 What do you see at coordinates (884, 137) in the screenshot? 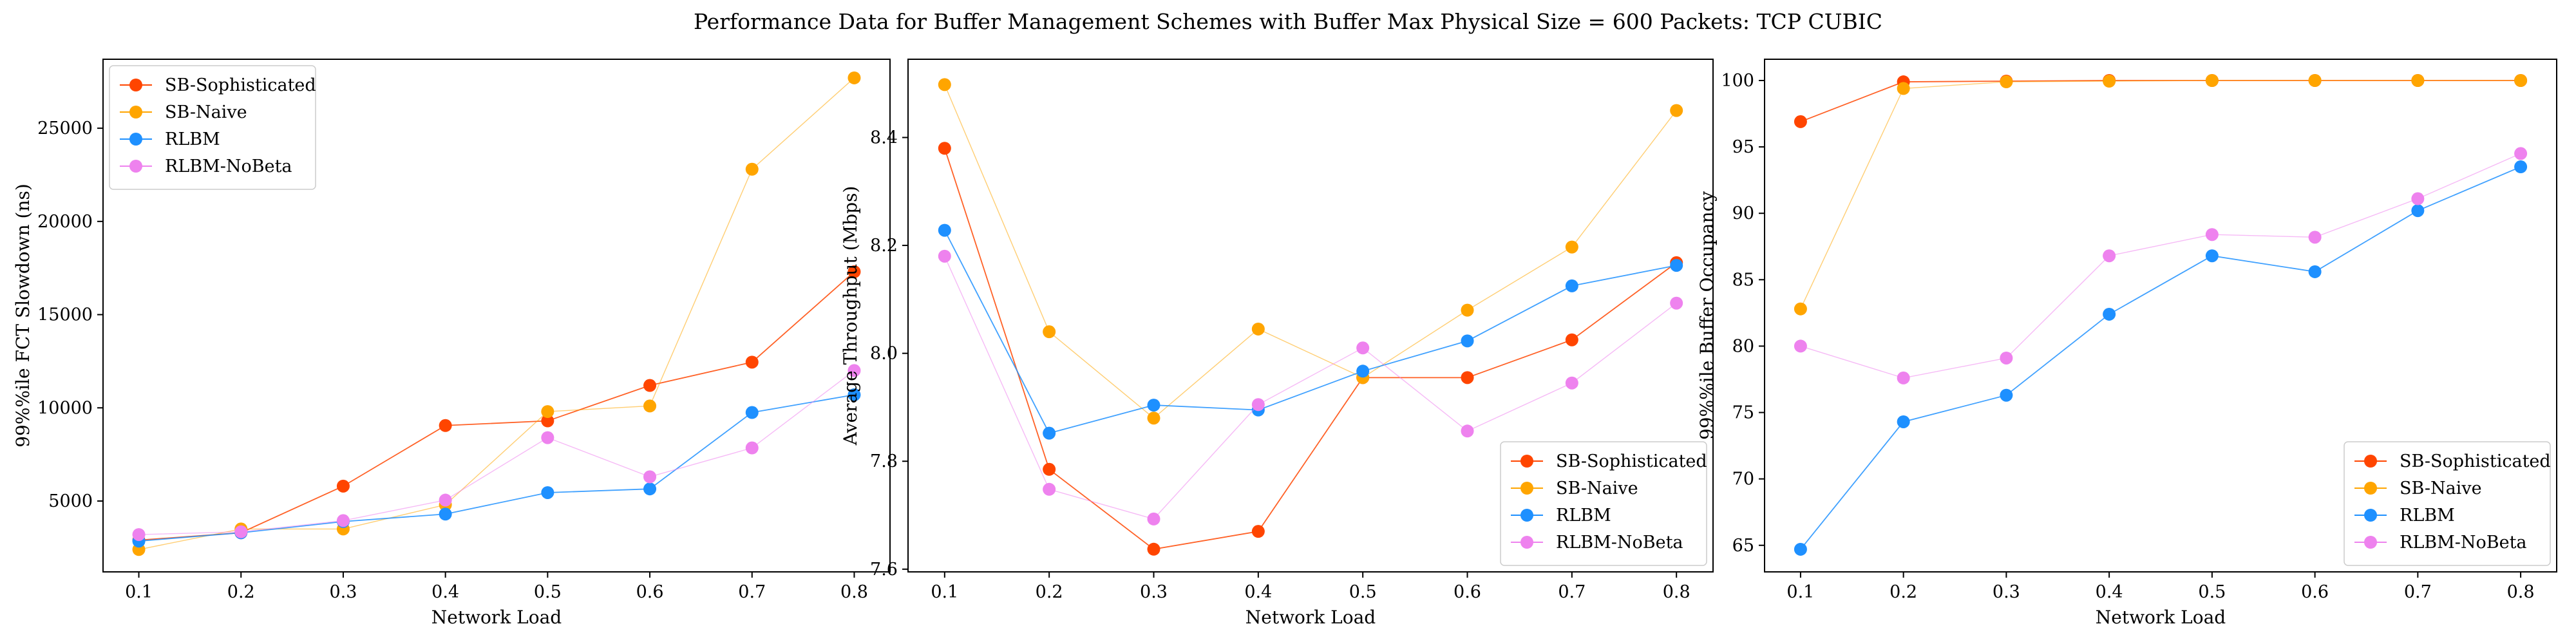
I see `y-tick-label: 8.4` at bounding box center [884, 137].